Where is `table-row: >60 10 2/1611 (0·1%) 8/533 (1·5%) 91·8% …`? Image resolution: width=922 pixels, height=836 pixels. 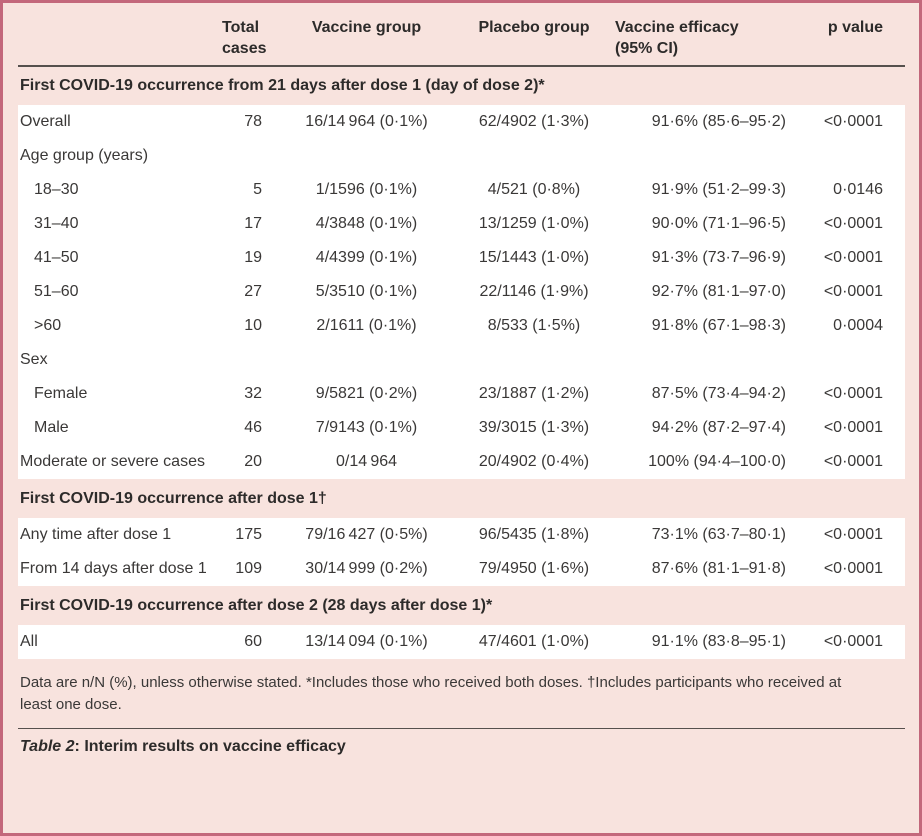 table-row: >60 10 2/1611 (0·1%) 8/533 (1·5%) 91·8% … is located at coordinates (461, 326).